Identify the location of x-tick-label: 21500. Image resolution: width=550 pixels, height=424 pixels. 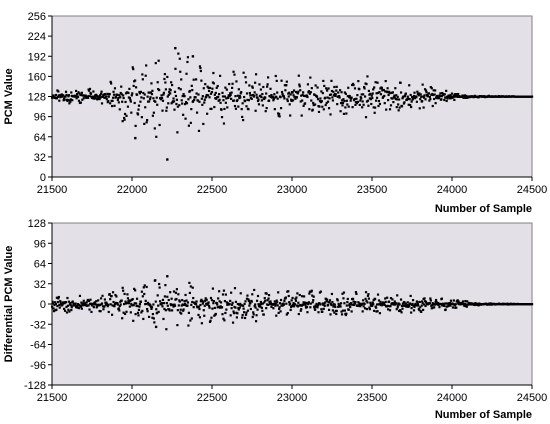
(52, 398).